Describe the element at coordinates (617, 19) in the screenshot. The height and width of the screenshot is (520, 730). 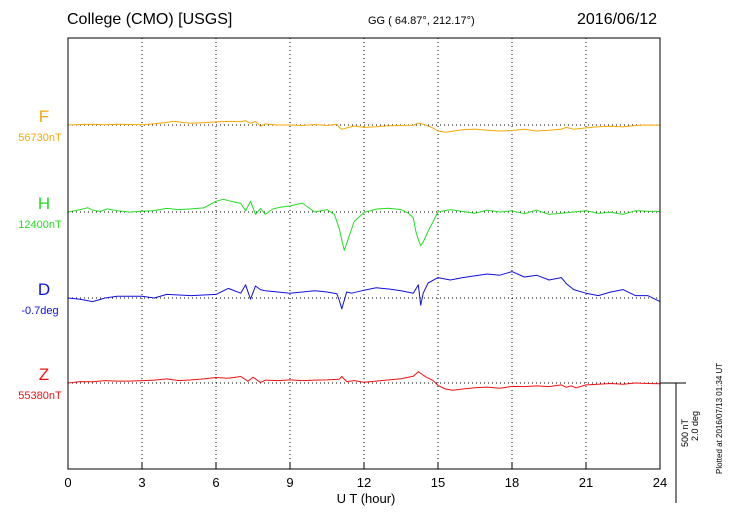
I see `plot-date: 2016/06/12` at that location.